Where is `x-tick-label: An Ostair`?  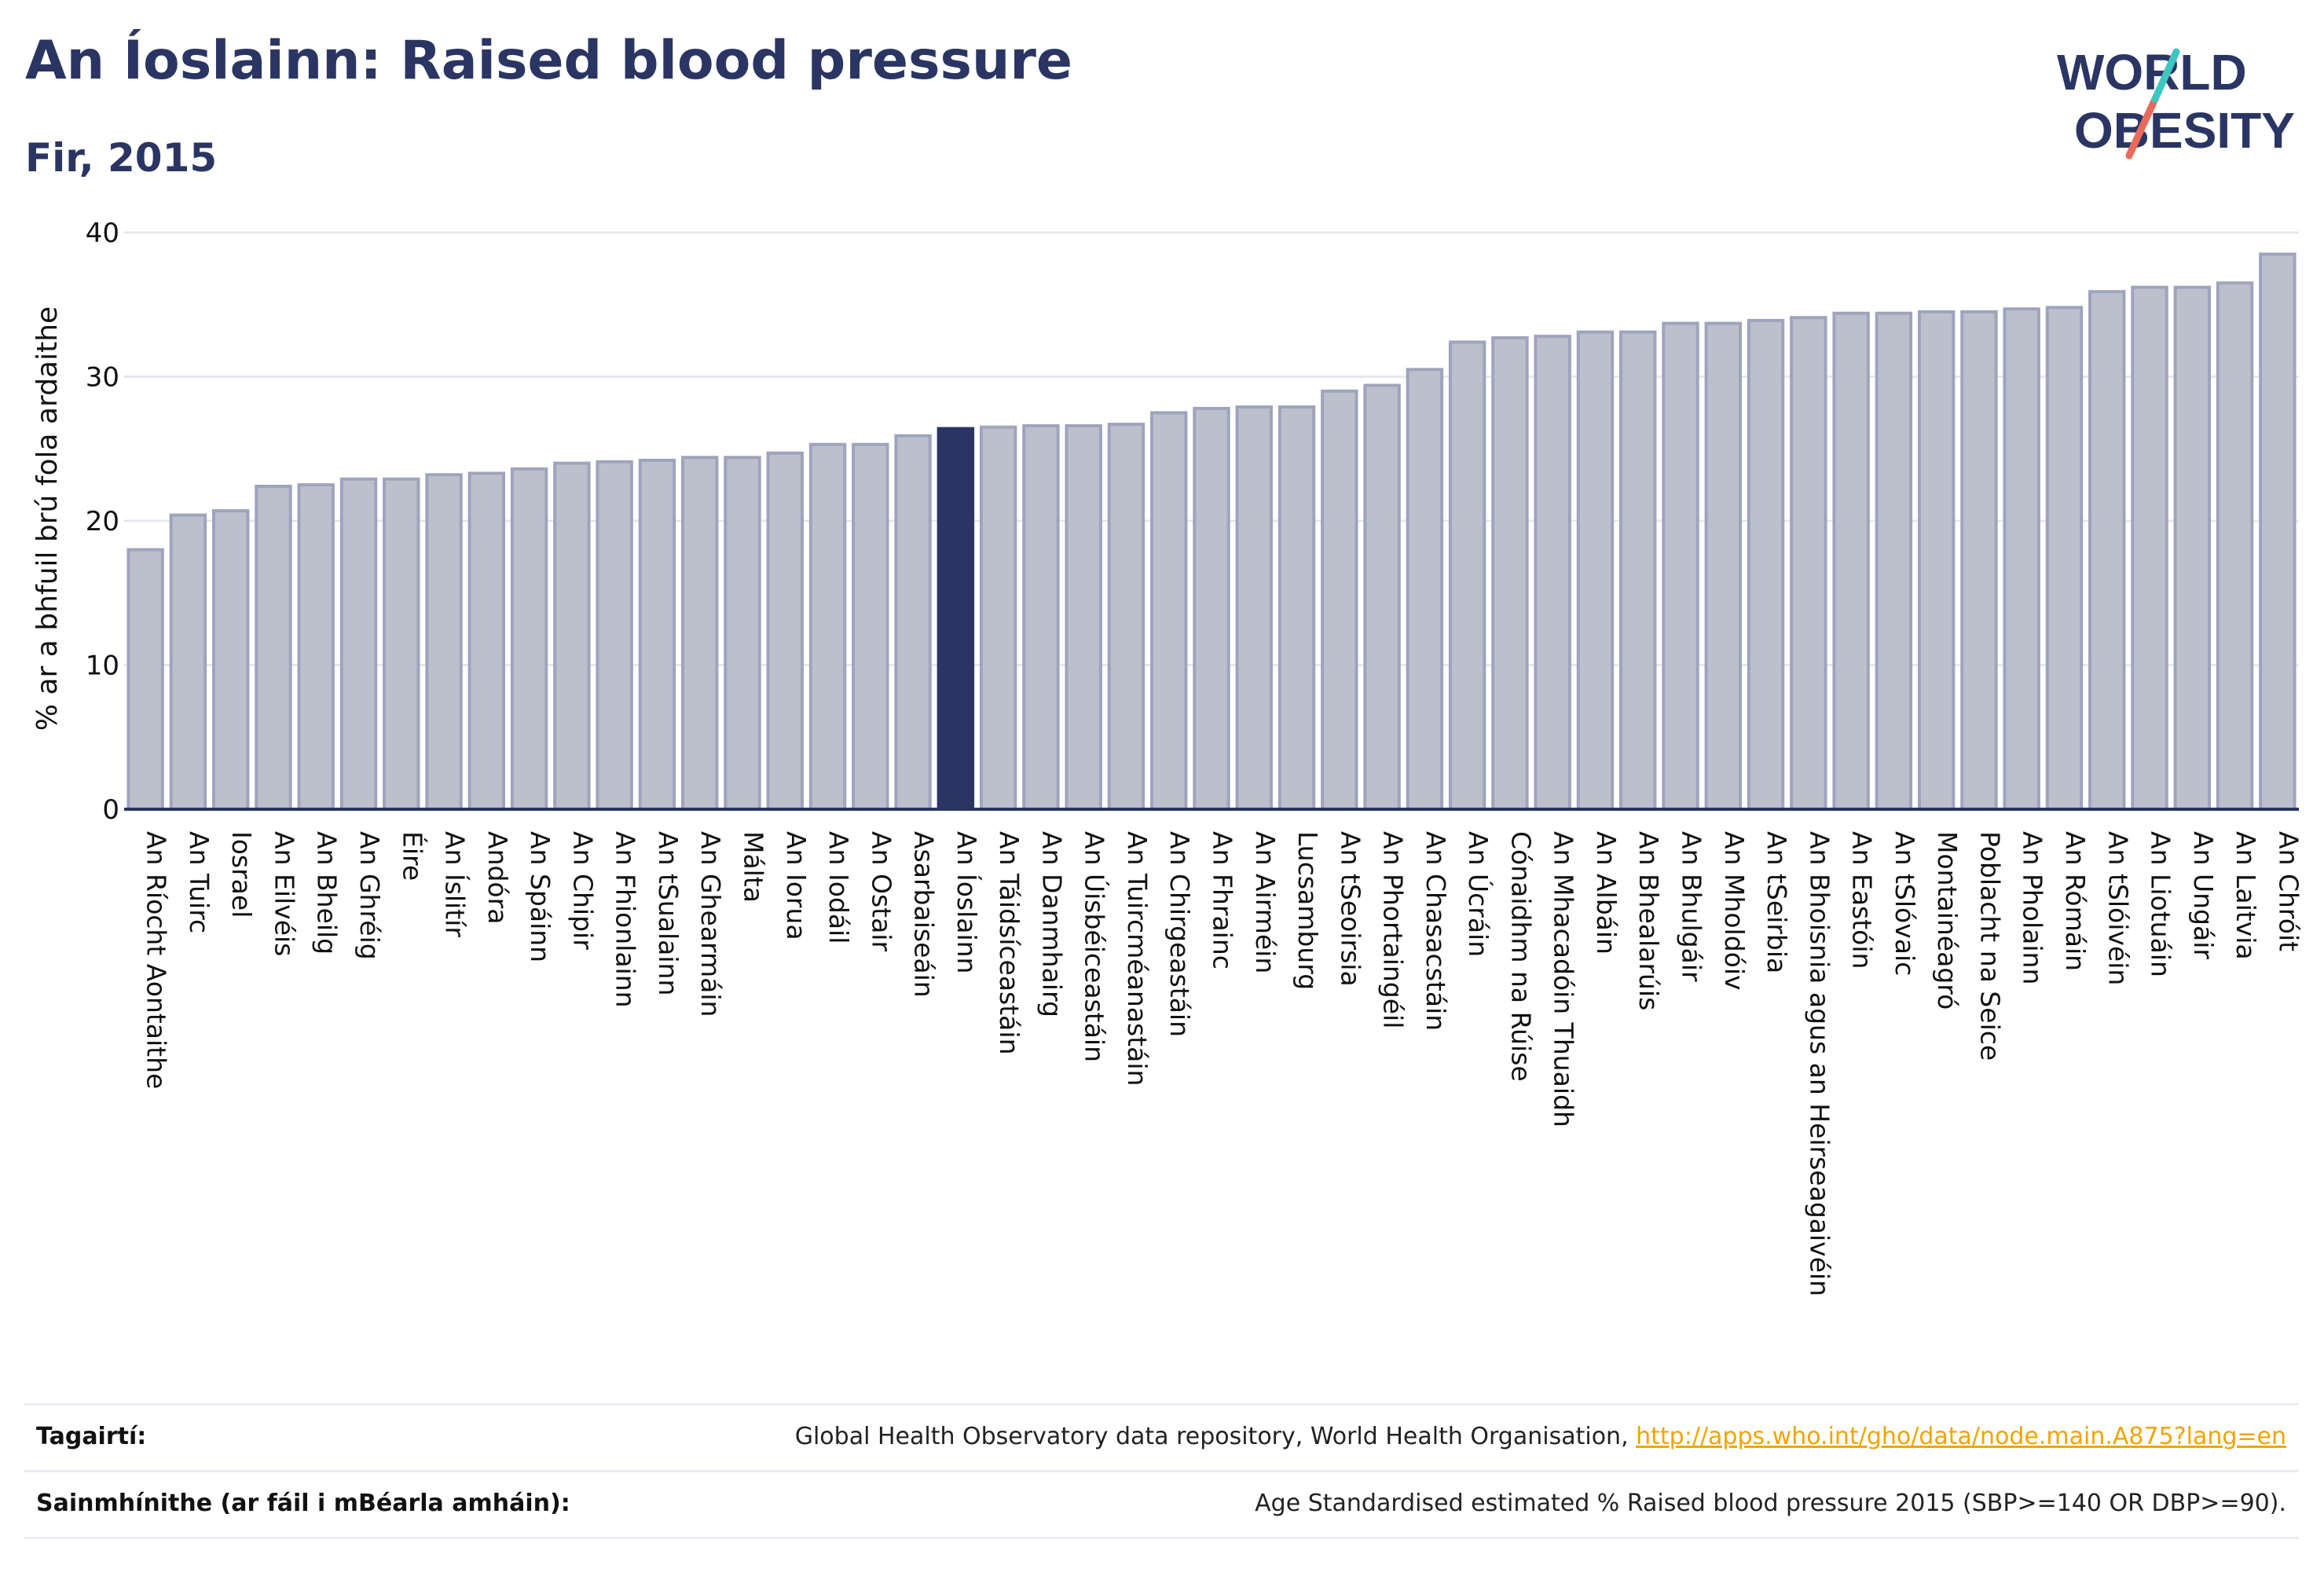 x-tick-label: An Ostair is located at coordinates (881, 891).